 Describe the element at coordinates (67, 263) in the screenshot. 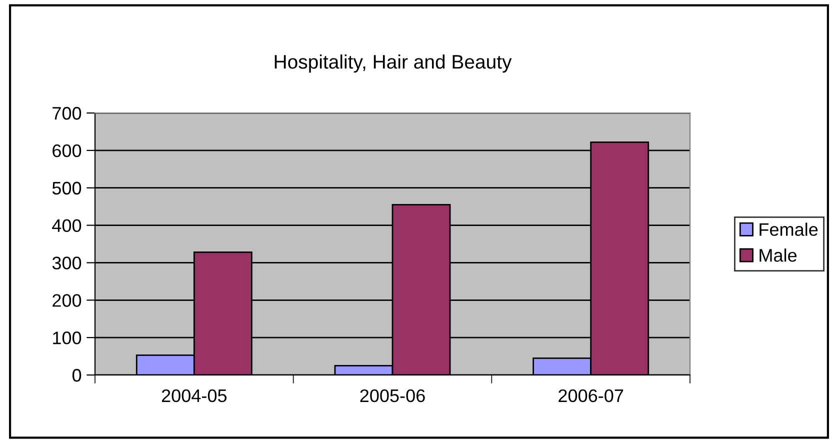

I see `y-tick-label: 300` at that location.